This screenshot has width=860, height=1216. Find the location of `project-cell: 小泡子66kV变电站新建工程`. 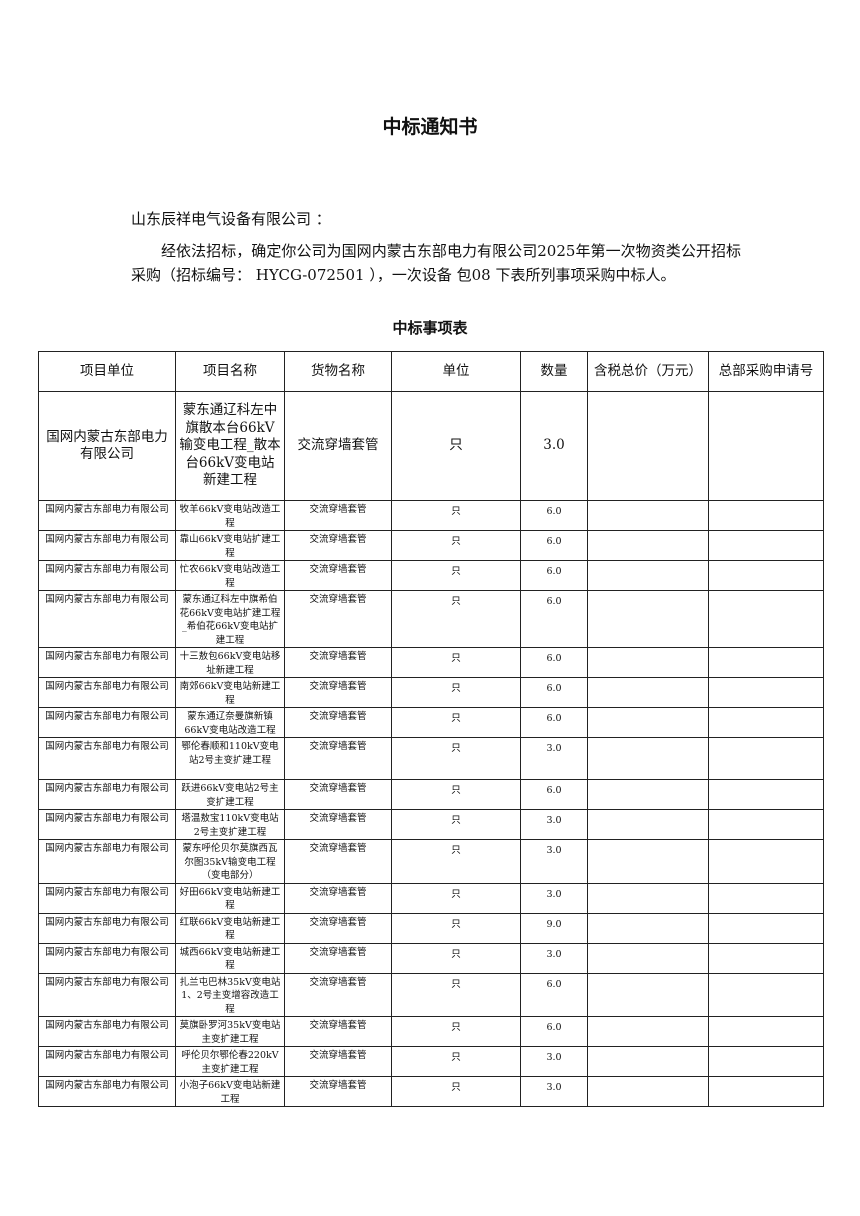

project-cell: 小泡子66kV变电站新建工程 is located at coordinates (230, 1091).